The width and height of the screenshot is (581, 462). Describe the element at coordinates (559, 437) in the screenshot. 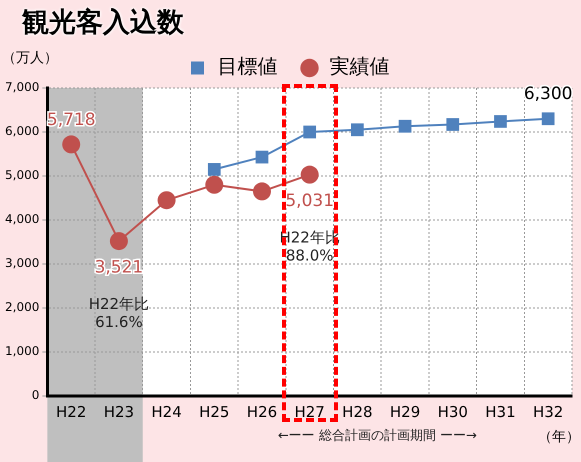

I see `x-axis-title: （年）` at that location.